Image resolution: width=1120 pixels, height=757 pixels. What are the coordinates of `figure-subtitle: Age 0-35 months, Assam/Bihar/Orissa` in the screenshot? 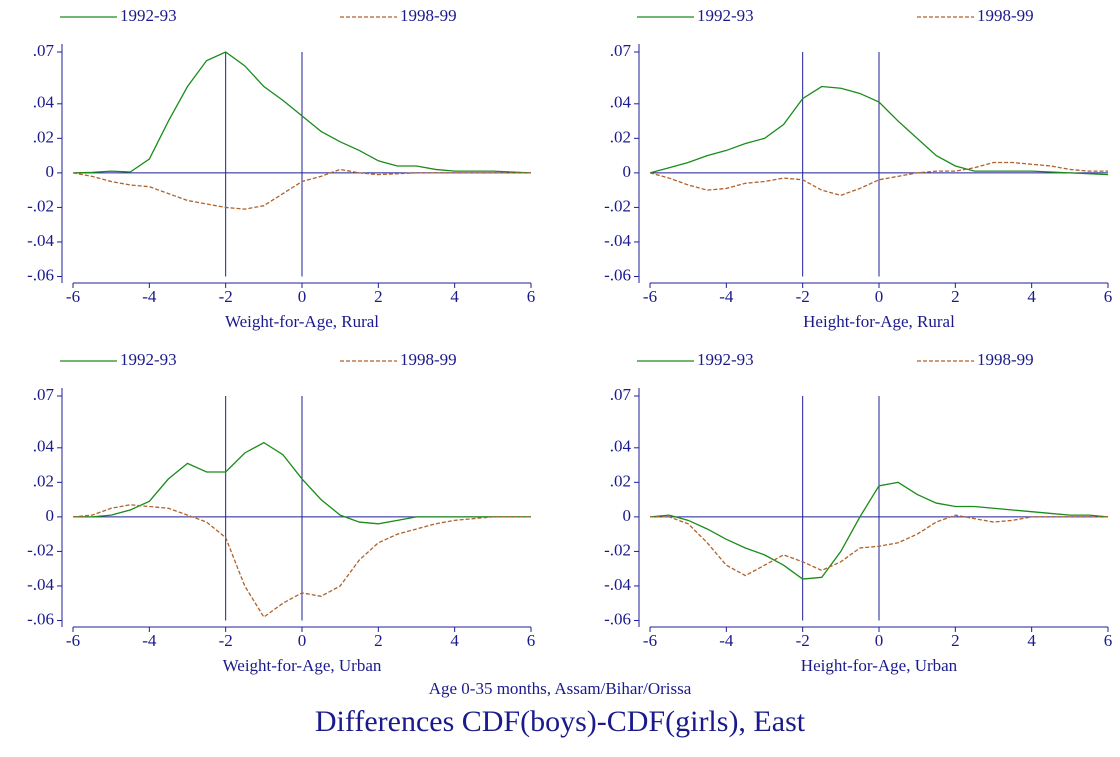 It's located at (560, 688).